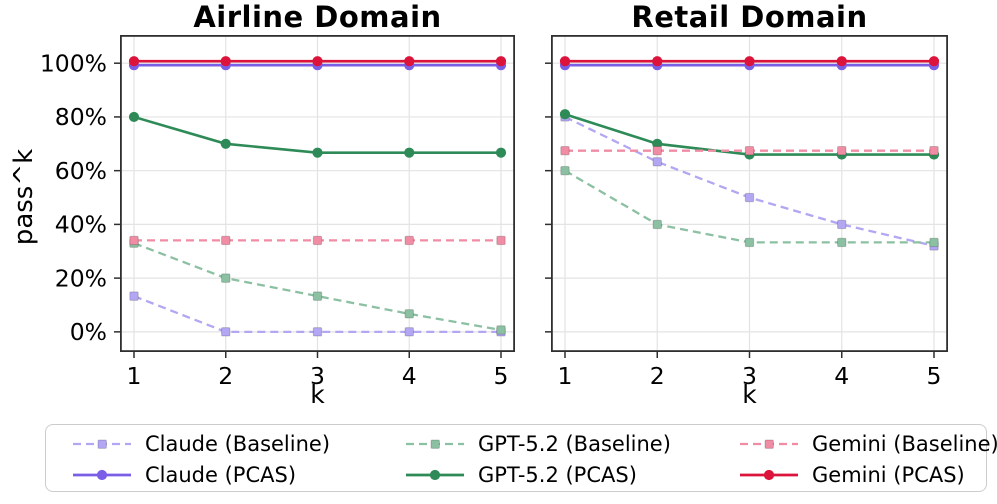  What do you see at coordinates (221, 474) in the screenshot?
I see `legend-label: Claude (PCAS)` at bounding box center [221, 474].